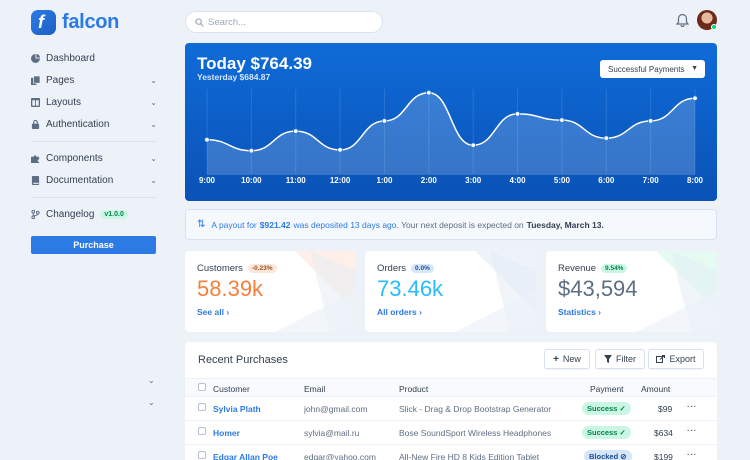  I want to click on sidebar-item-pages: Pages ⌄, so click(94, 80).